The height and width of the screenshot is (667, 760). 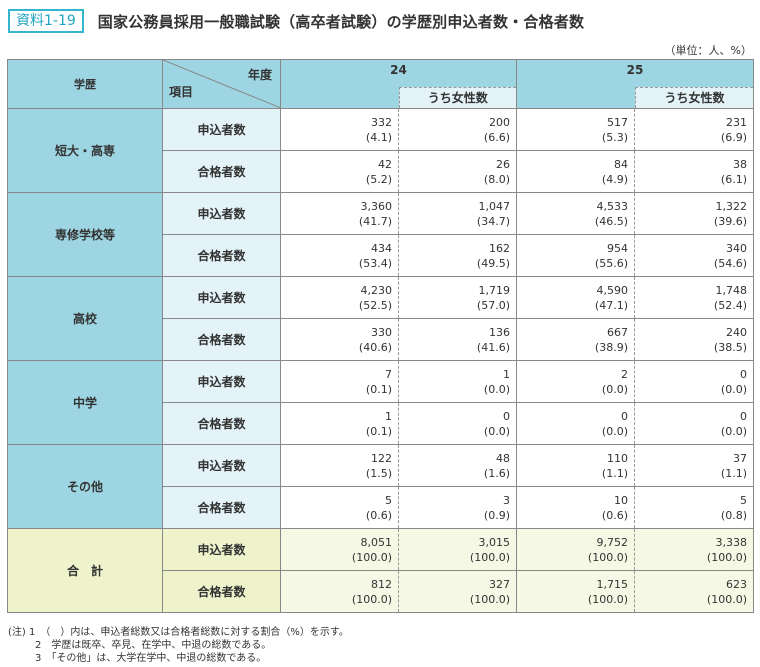 What do you see at coordinates (375, 305) in the screenshot?
I see `percent-value: (52.5)` at bounding box center [375, 305].